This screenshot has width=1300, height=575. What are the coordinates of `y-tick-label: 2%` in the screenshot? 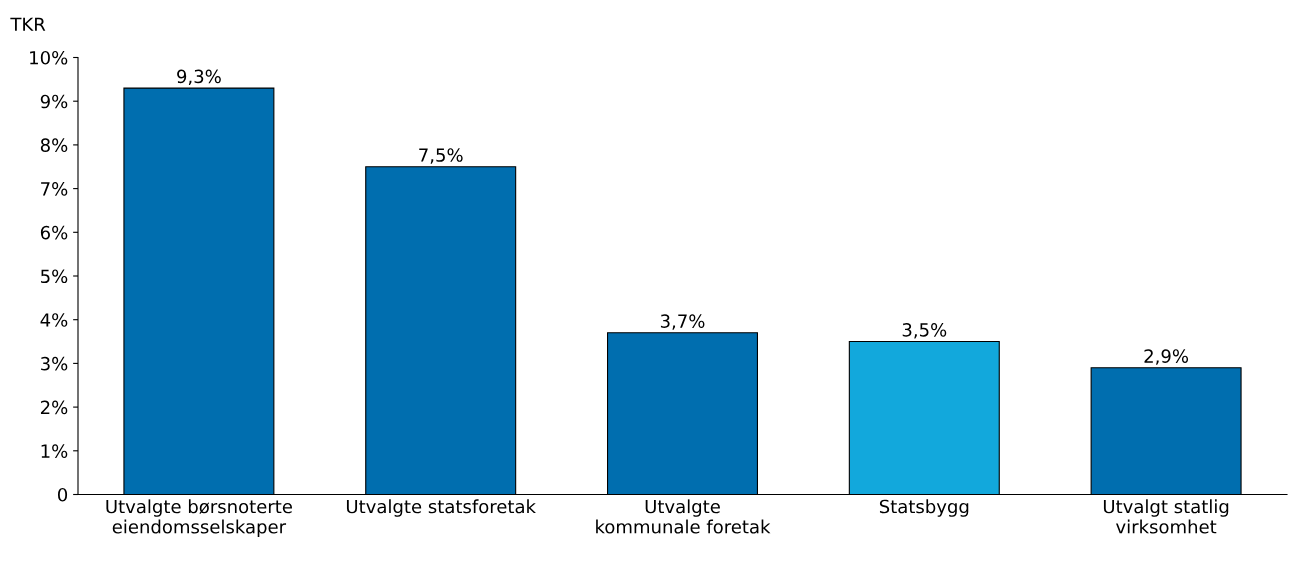 It's located at (54, 407).